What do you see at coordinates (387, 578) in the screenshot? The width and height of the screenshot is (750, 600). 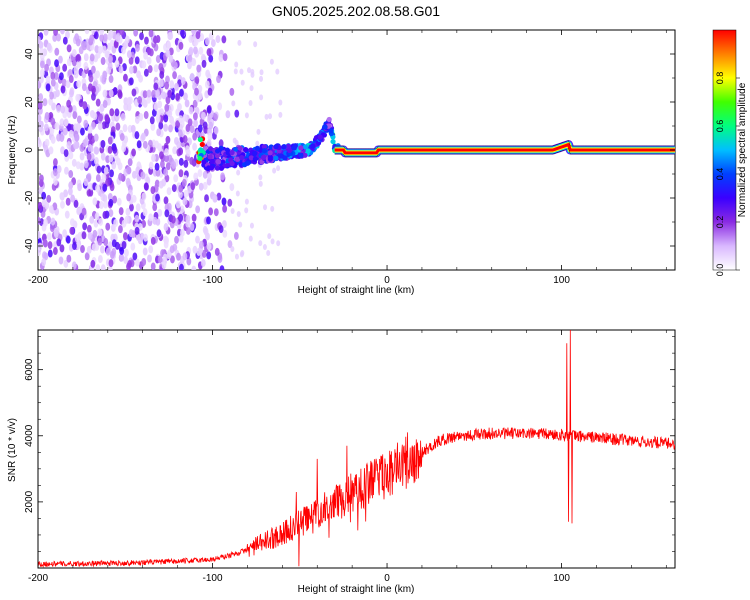 I see `snr-x-tick-label: 0` at bounding box center [387, 578].